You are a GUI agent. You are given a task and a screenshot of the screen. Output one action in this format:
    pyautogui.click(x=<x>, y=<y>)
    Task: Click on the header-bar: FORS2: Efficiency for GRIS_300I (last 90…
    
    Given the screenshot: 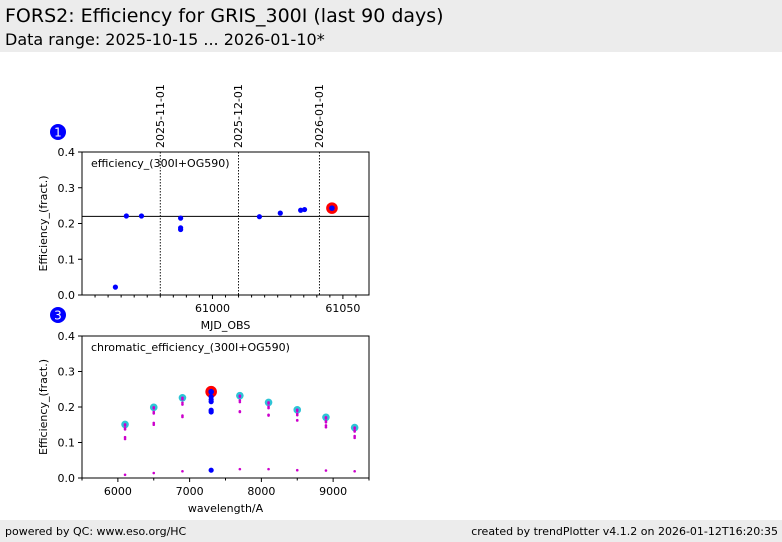 What is the action you would take?
    pyautogui.click(x=391, y=26)
    